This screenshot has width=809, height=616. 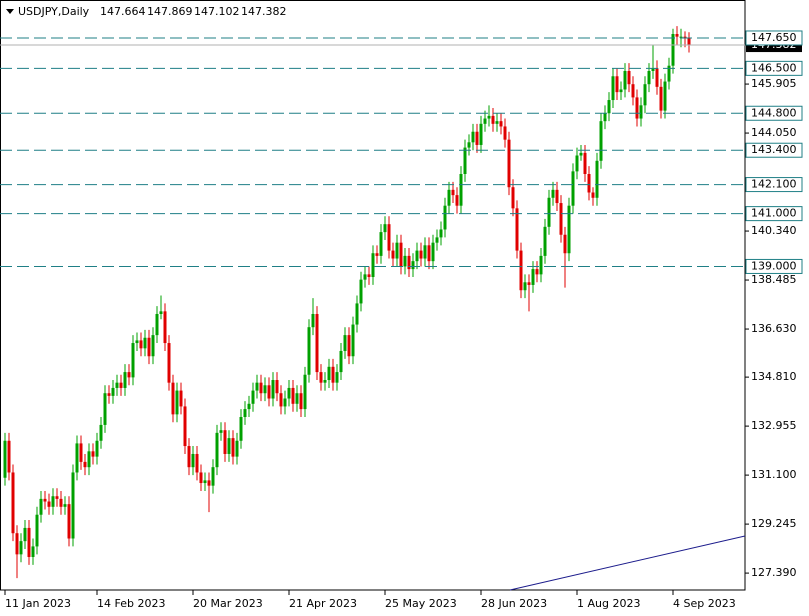 What do you see at coordinates (421, 603) in the screenshot?
I see `x-tick-label: 25 May 2023` at bounding box center [421, 603].